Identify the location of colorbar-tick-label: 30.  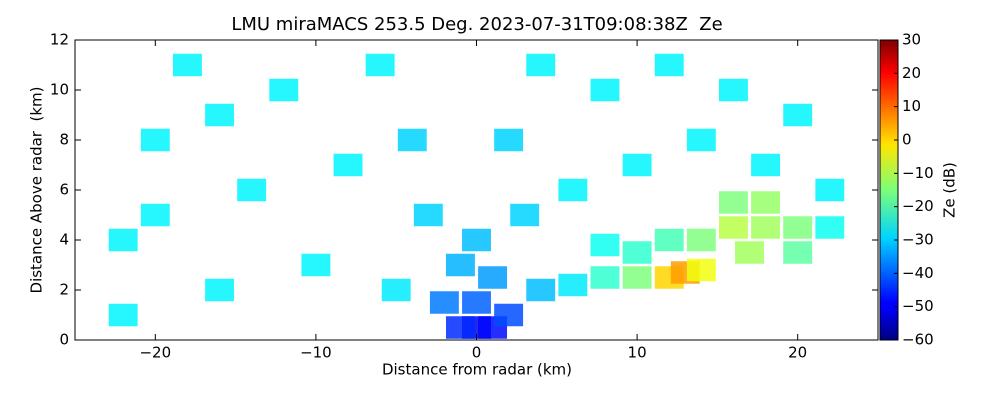
(911, 40).